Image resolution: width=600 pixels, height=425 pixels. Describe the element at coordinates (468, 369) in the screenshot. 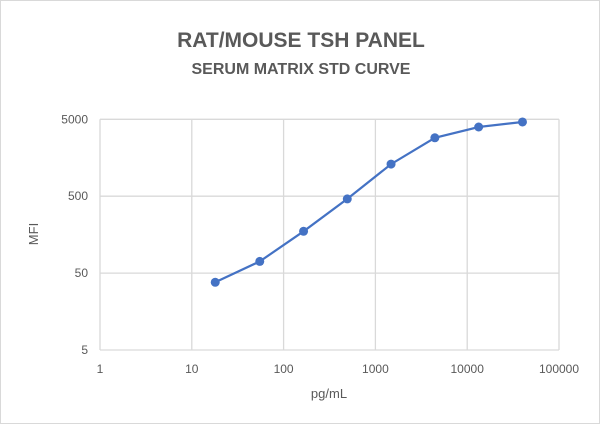

I see `x-tick-label: 10000` at that location.